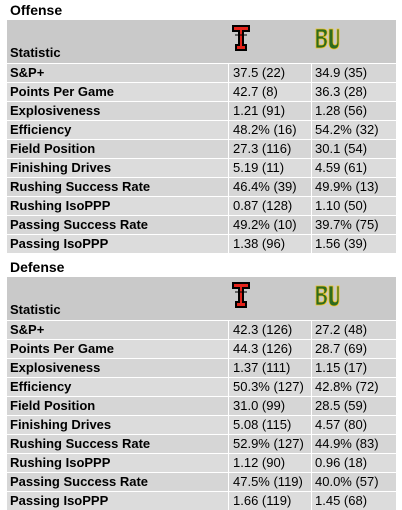 Image resolution: width=402 pixels, height=510 pixels. What do you see at coordinates (35, 52) in the screenshot?
I see `offense-statistic-header: Statistic` at bounding box center [35, 52].